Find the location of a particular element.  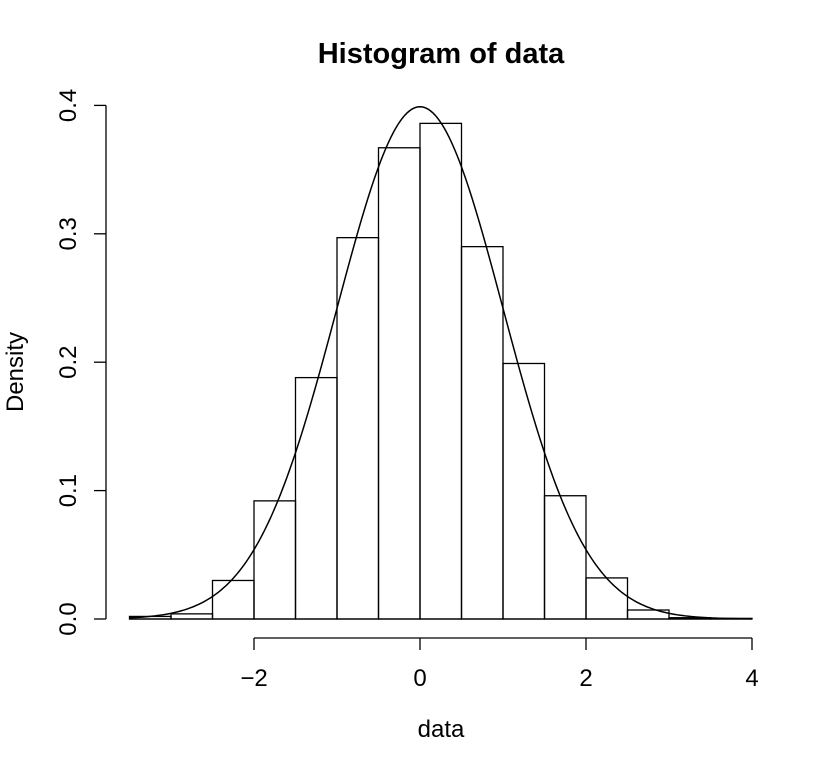

x-tick-label: 0 is located at coordinates (419, 678).